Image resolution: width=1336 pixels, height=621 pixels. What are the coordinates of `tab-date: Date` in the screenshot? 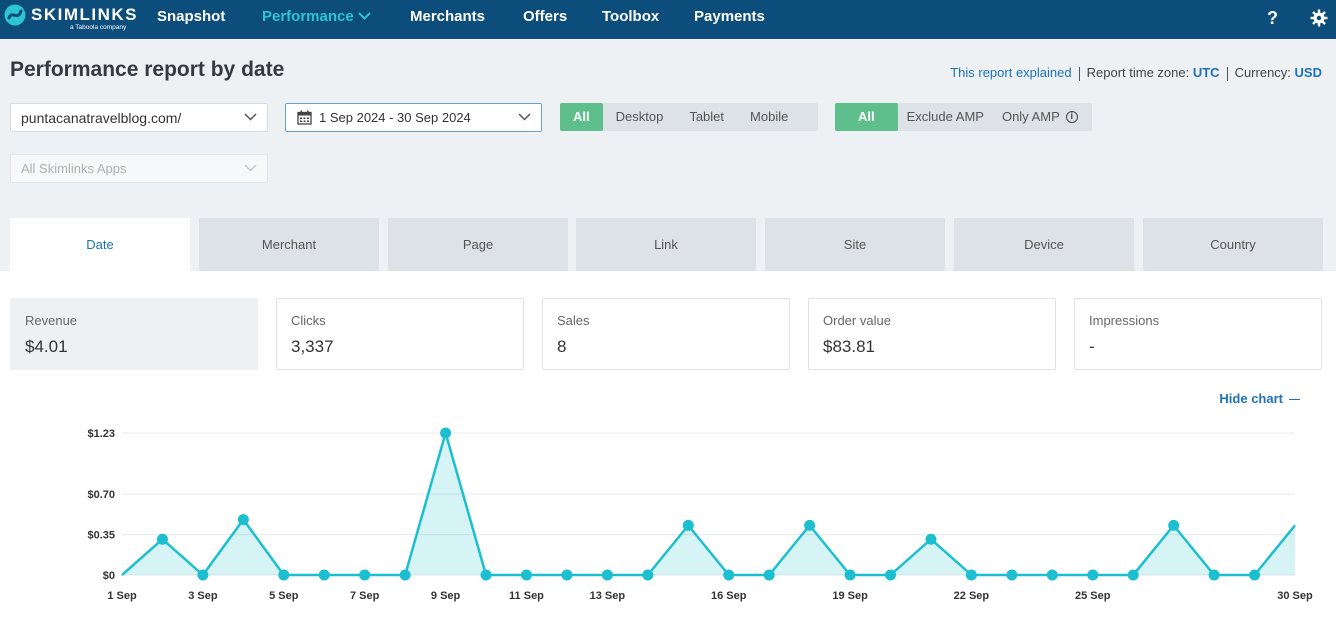 It's located at (100, 244).